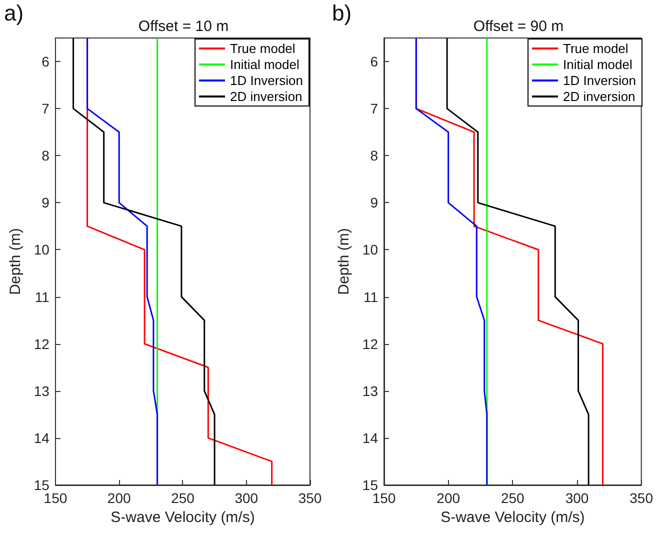 This screenshot has height=536, width=656. What do you see at coordinates (183, 26) in the screenshot?
I see `chart-title: Offset = 10 m` at bounding box center [183, 26].